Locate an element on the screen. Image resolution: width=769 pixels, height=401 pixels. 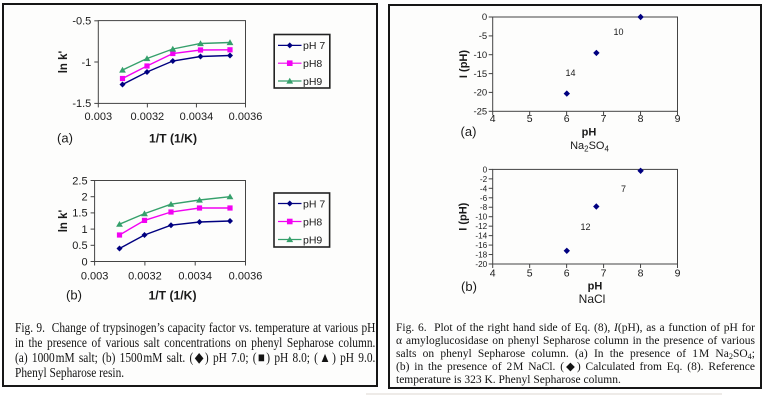
svg-text: 0.5 is located at coordinates (79, 246).